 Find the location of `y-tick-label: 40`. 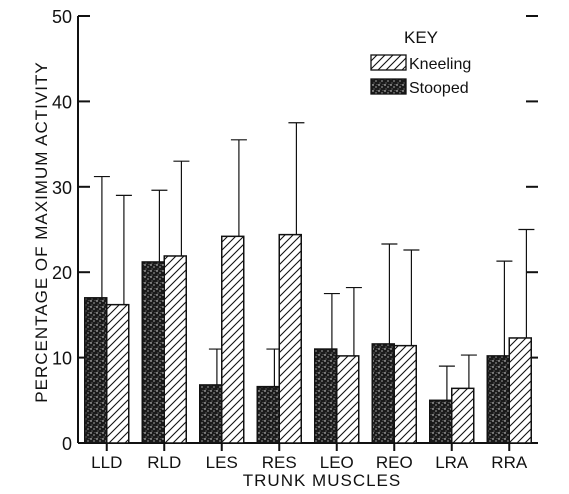

y-tick-label: 40 is located at coordinates (62, 102).